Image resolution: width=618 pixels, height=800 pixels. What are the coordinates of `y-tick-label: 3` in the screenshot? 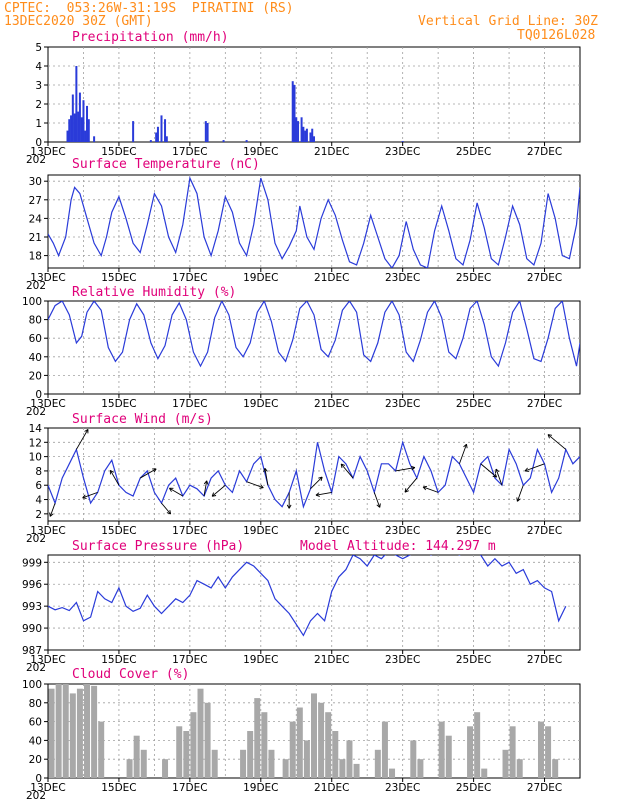 It's located at (38, 86).